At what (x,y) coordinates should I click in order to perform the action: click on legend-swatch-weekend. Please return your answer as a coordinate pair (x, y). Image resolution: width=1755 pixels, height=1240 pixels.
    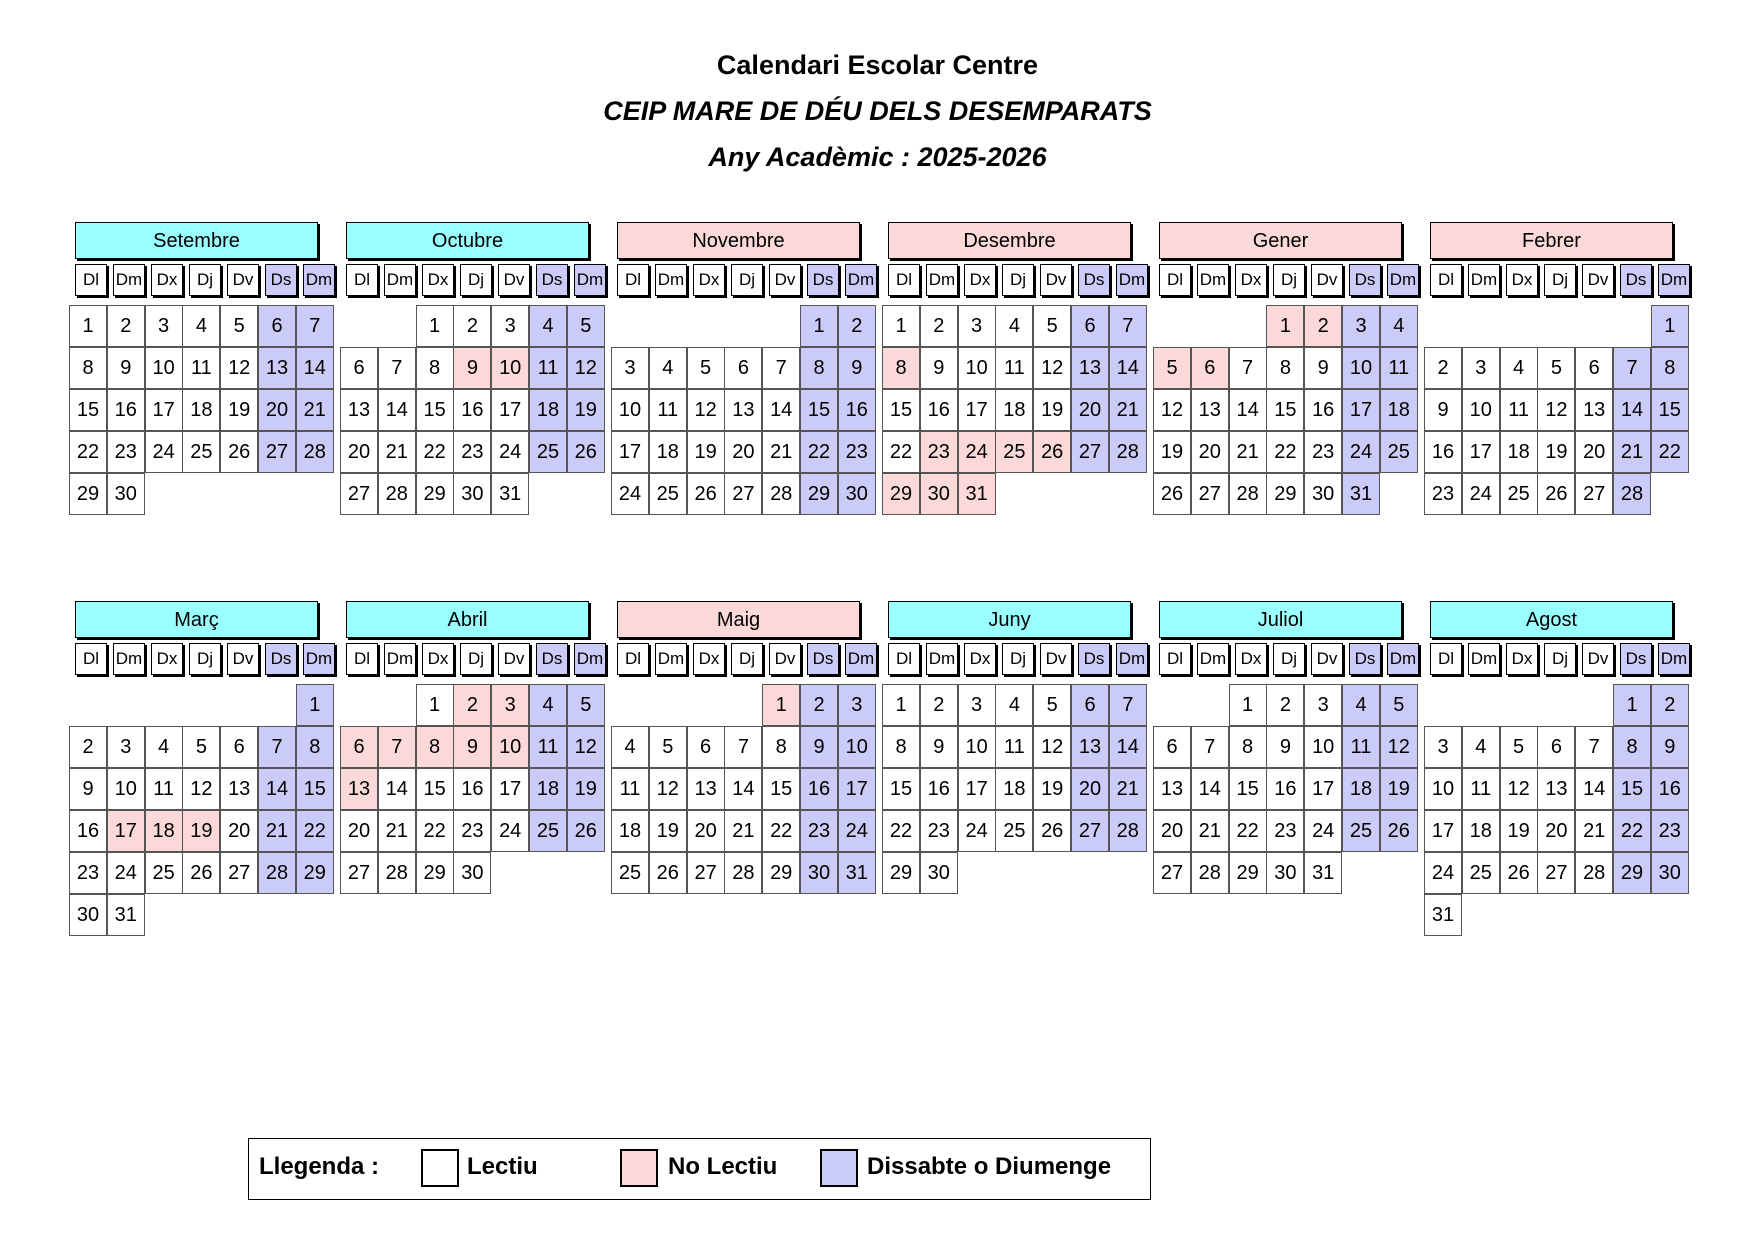
    Looking at the image, I should click on (839, 1168).